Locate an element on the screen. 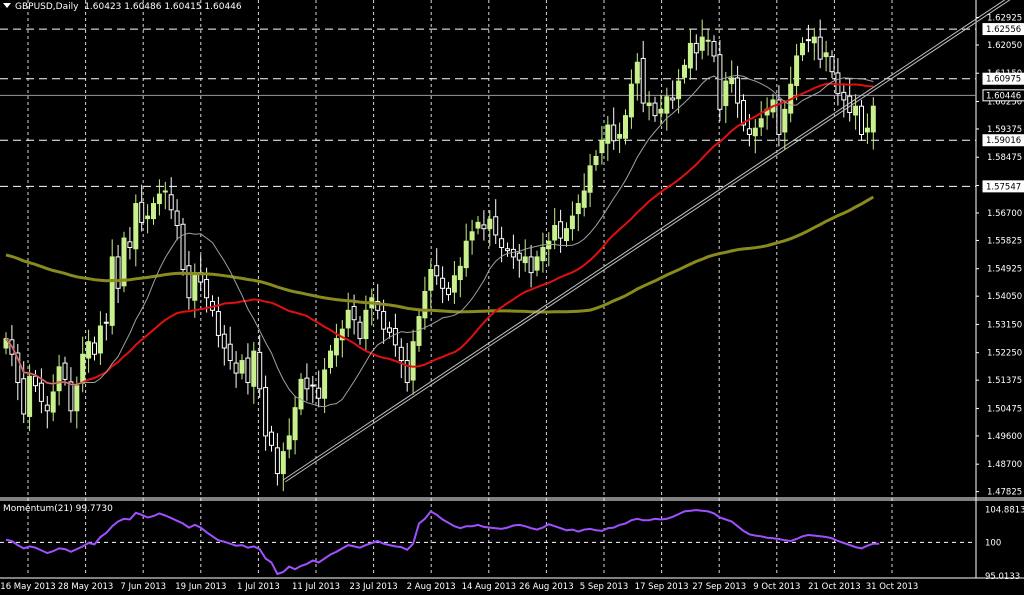  y-tick-label: 1.58475 is located at coordinates (1004, 158).